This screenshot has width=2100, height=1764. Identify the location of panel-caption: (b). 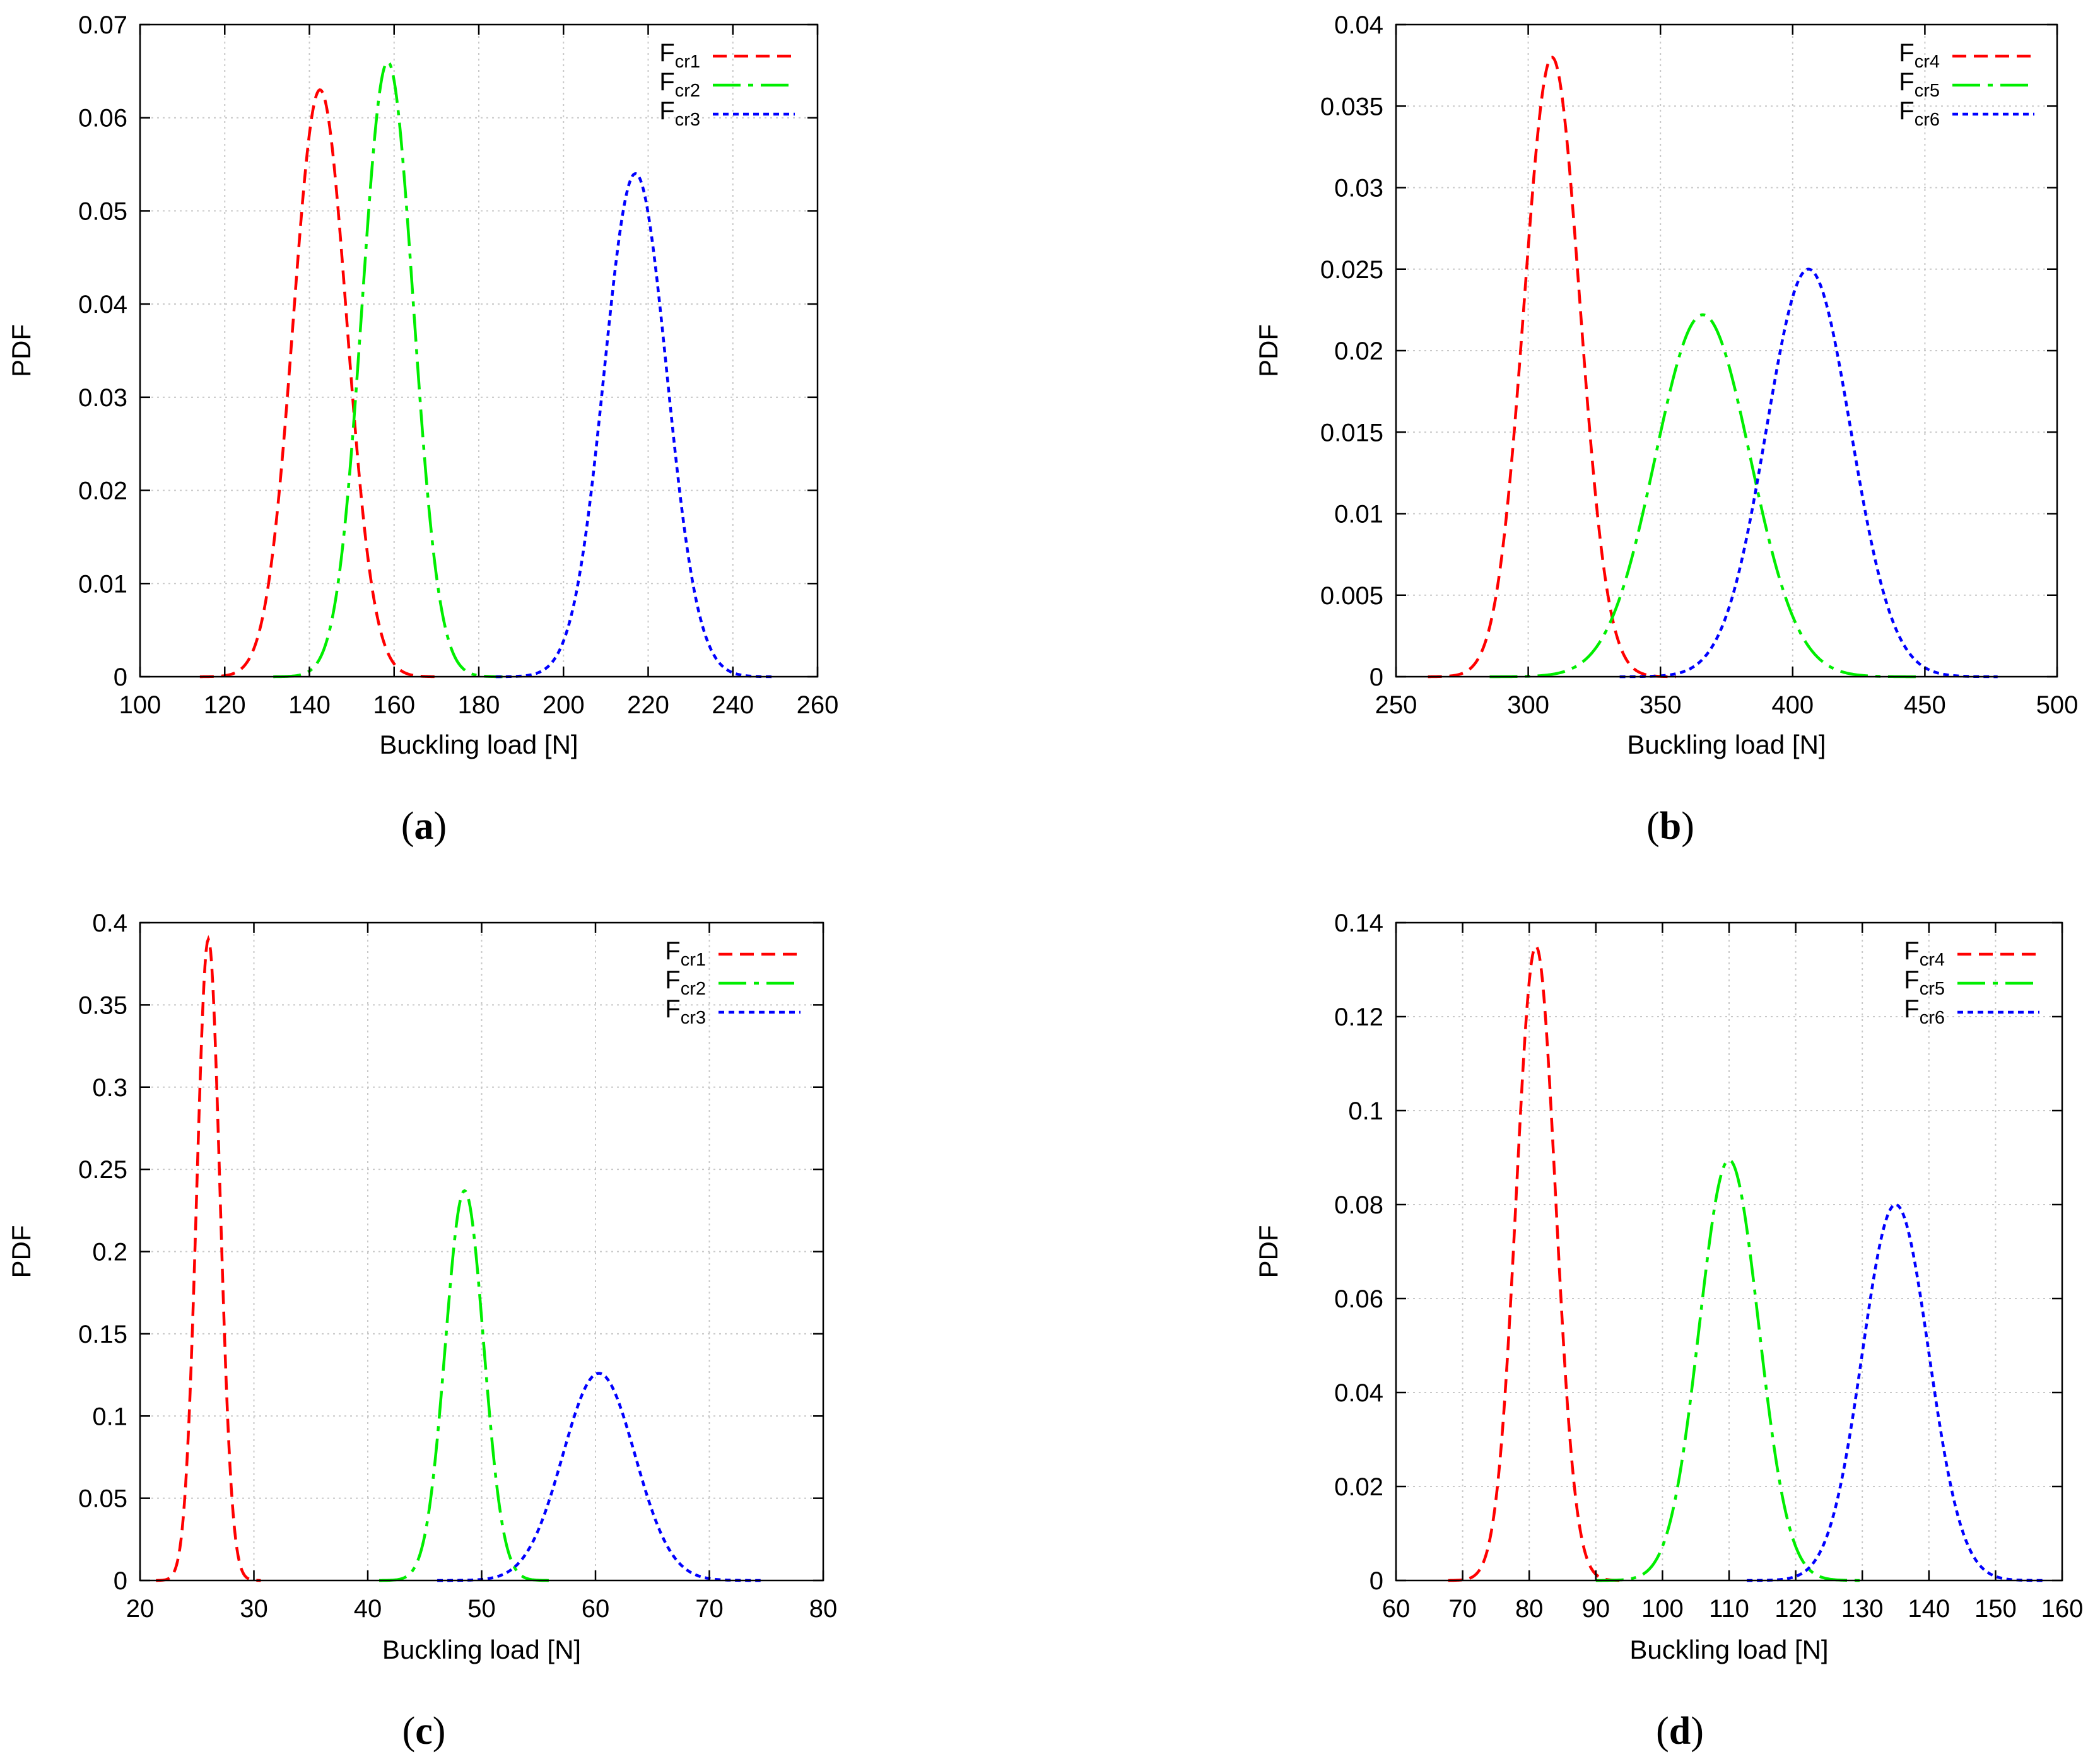
(1670, 827).